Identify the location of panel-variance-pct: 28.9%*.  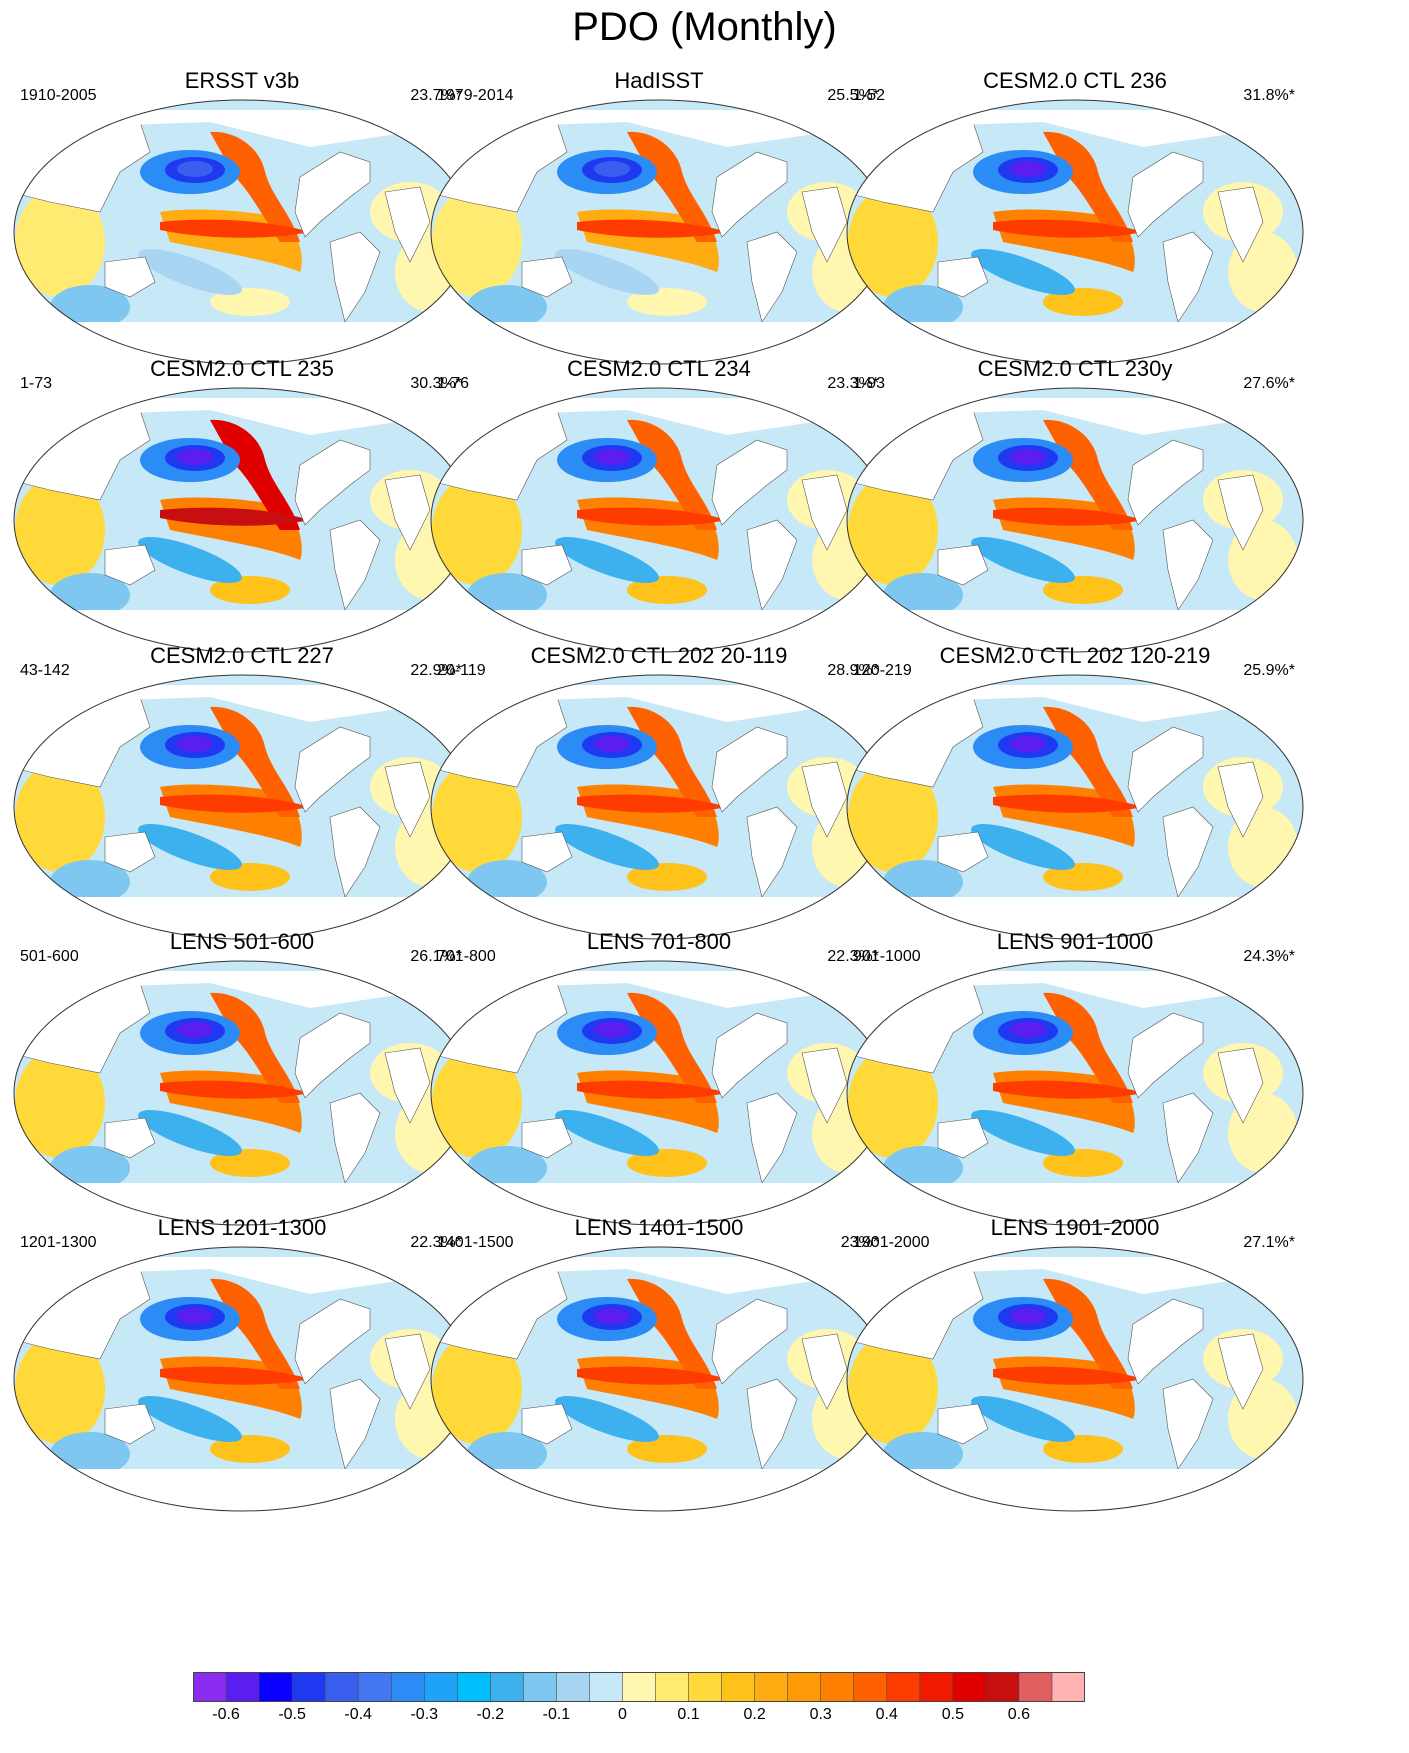
(853, 670).